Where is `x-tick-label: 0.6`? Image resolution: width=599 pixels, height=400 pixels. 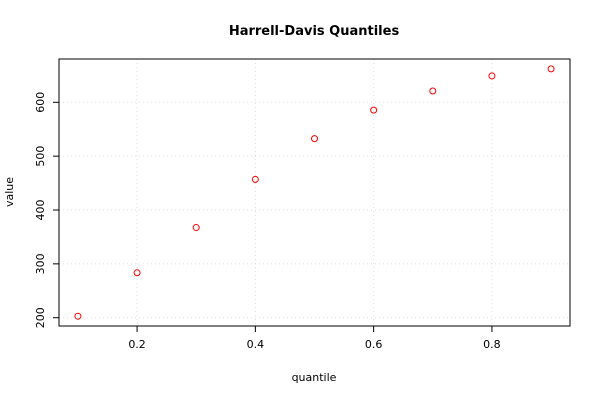
x-tick-label: 0.6 is located at coordinates (374, 344).